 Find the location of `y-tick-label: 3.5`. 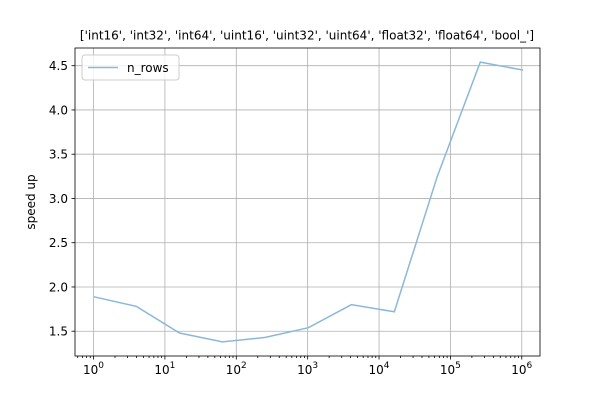

y-tick-label: 3.5 is located at coordinates (58, 155).